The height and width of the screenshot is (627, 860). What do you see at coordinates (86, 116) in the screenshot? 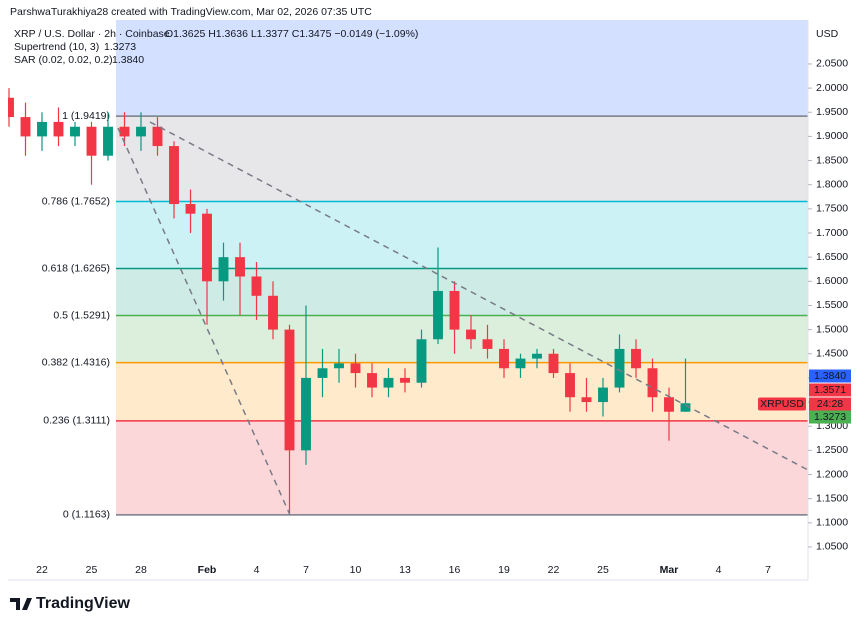
I see `fib-label: 1 (1.9419)` at bounding box center [86, 116].